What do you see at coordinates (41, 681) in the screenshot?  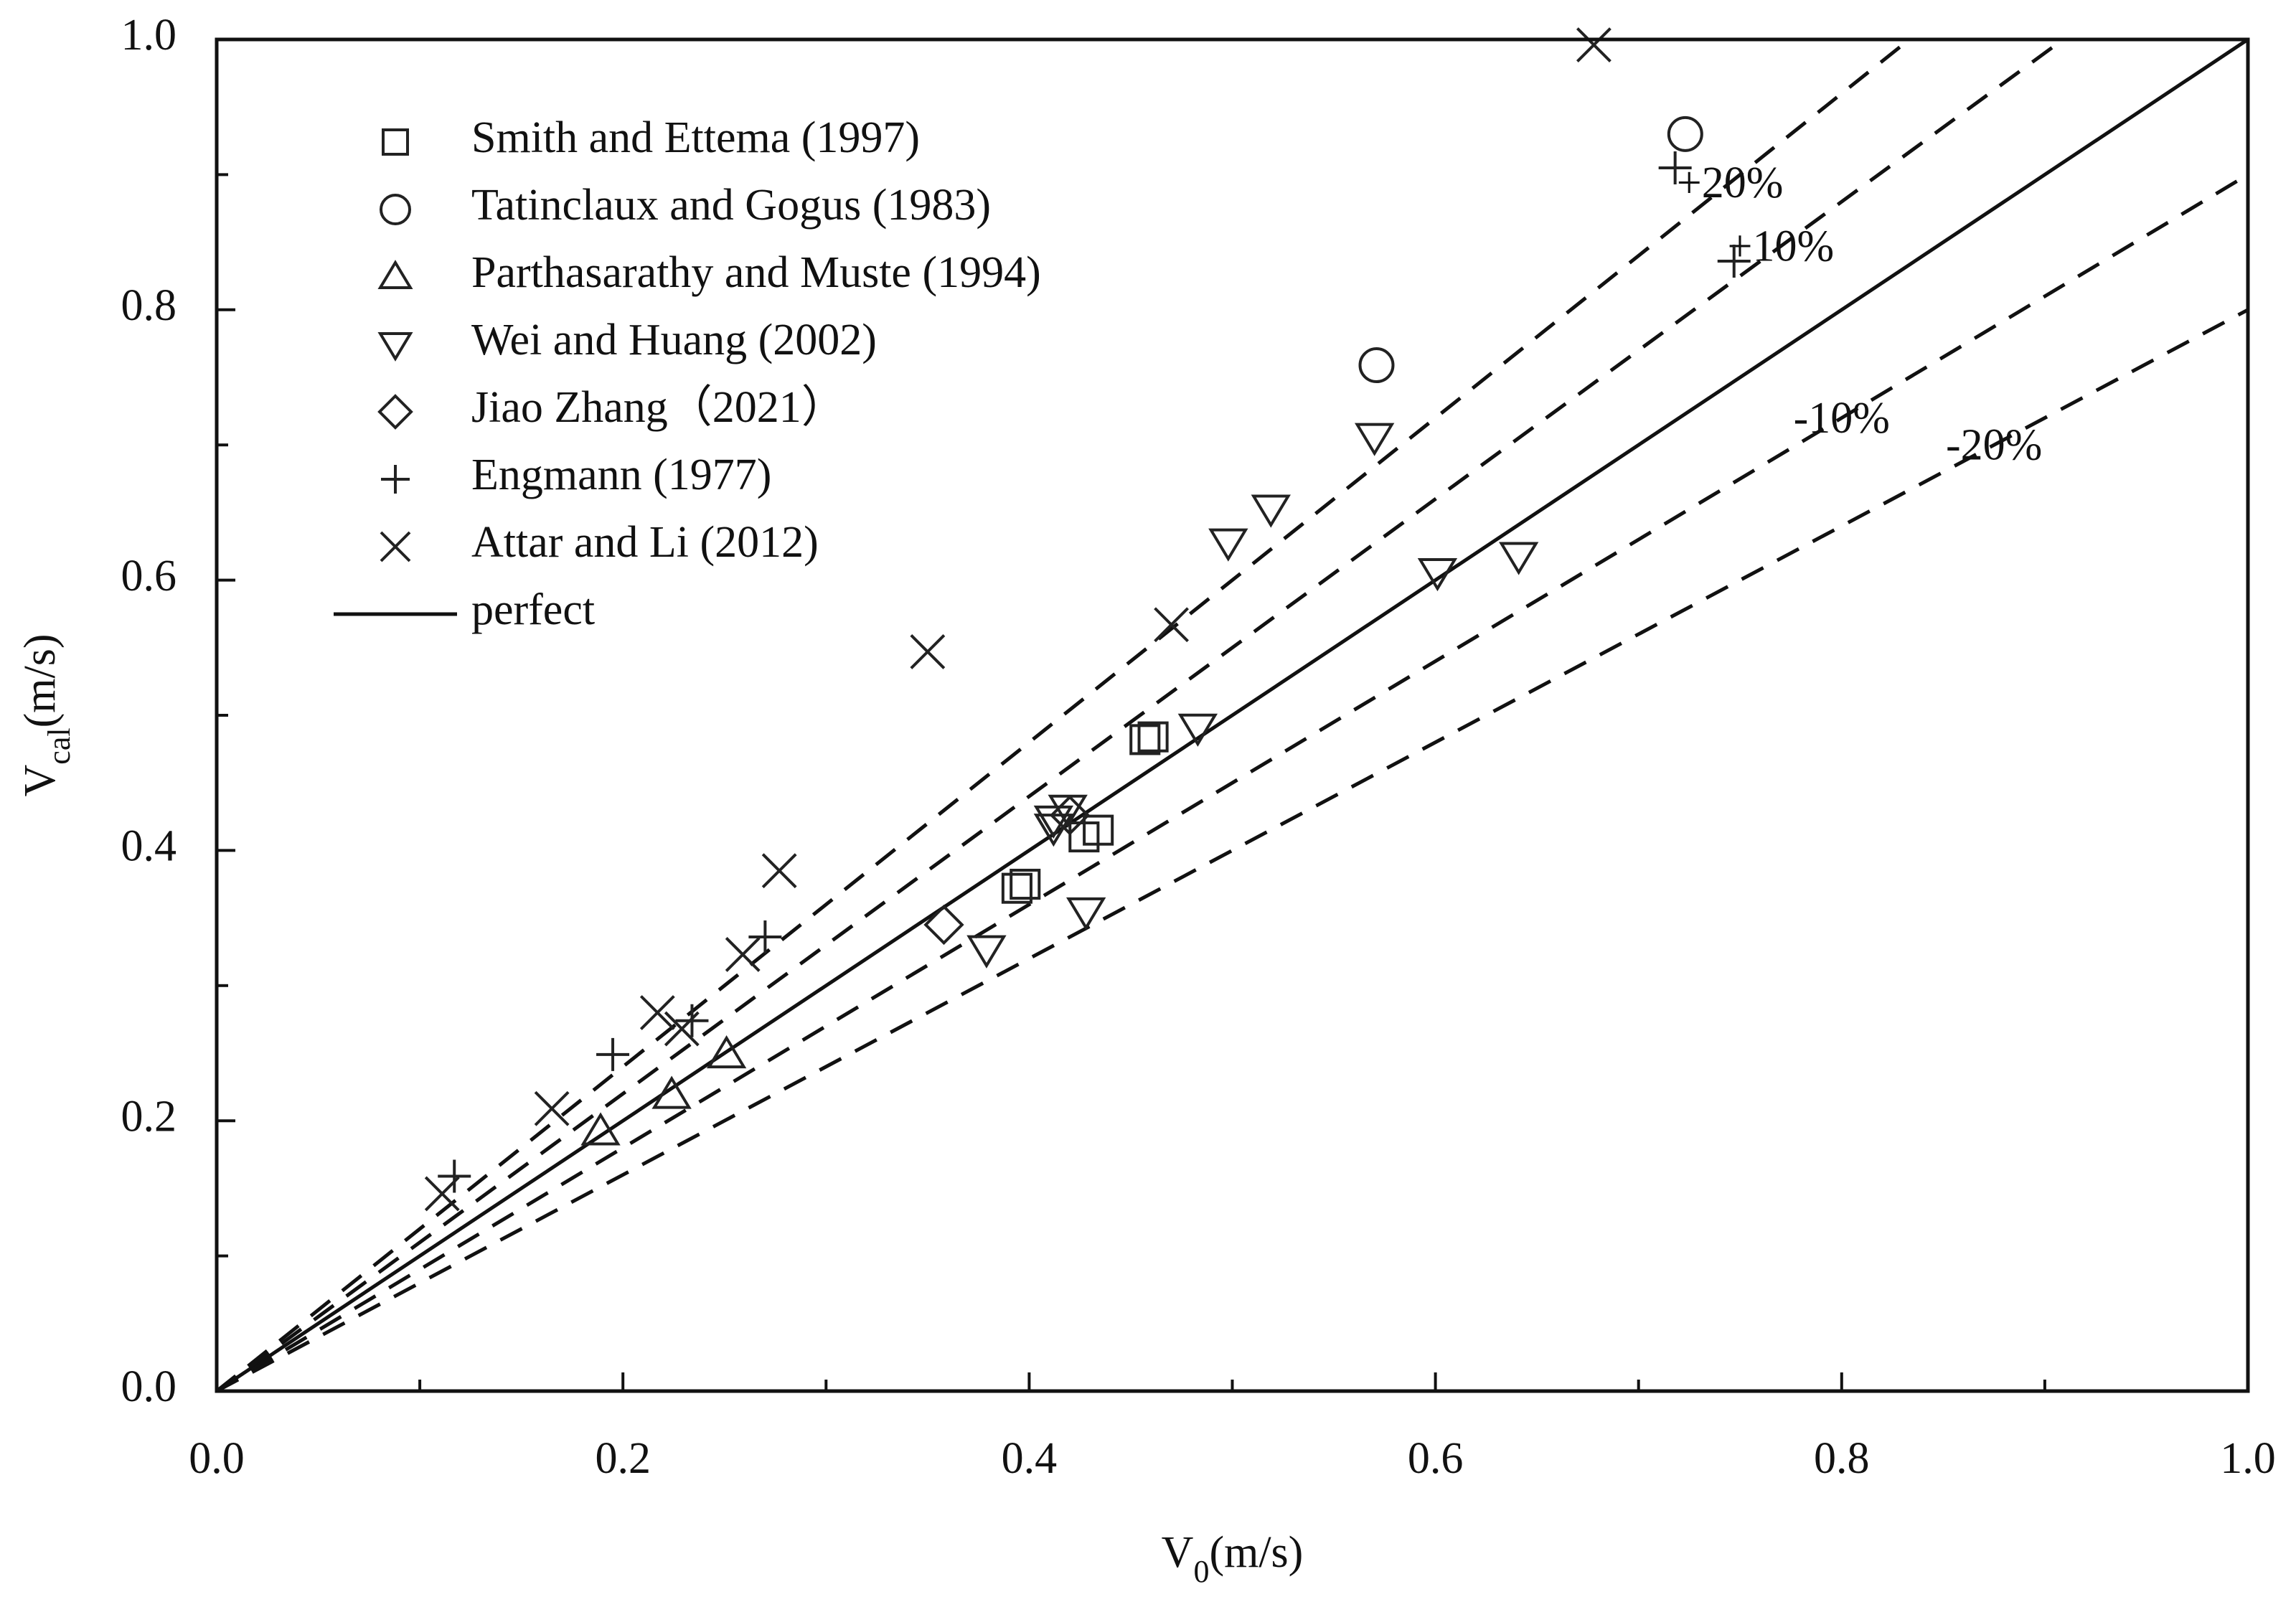 I see `ylabel-label-unit: (m/s)` at bounding box center [41, 681].